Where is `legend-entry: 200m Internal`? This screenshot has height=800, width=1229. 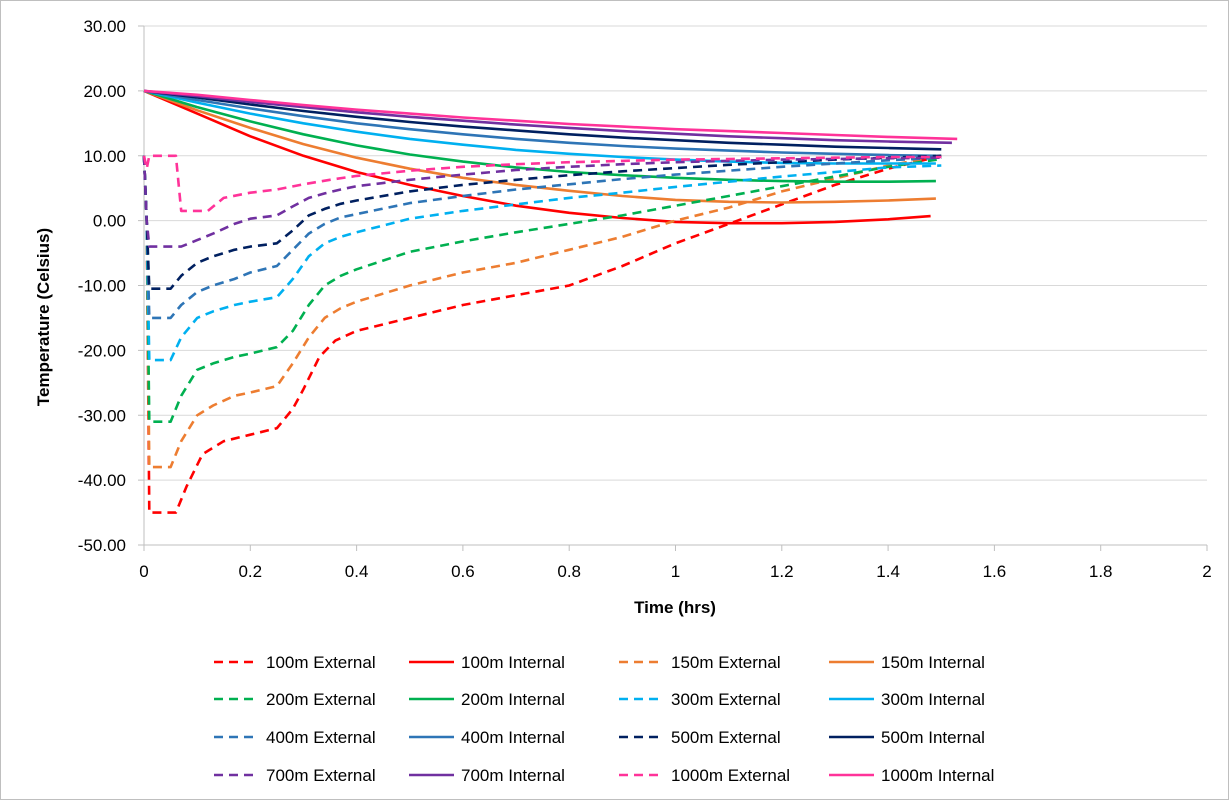
legend-entry: 200m Internal is located at coordinates (487, 699).